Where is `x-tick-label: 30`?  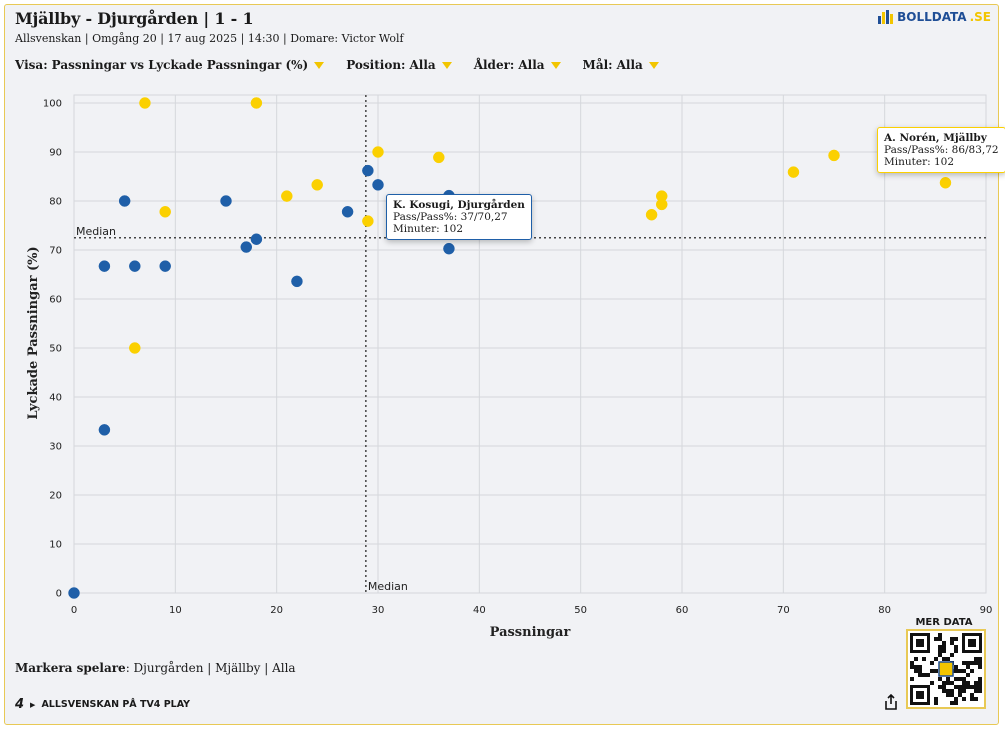
x-tick-label: 30 is located at coordinates (378, 610).